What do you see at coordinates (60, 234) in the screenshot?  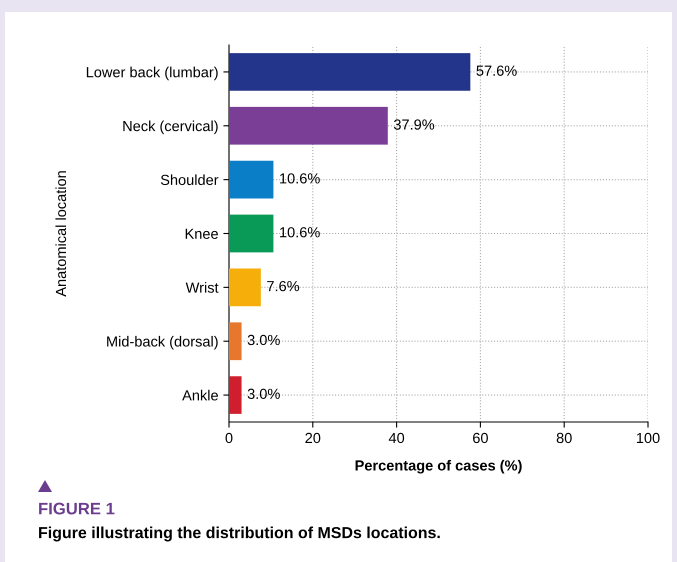 I see `y-axis-title: Anatomical location` at bounding box center [60, 234].